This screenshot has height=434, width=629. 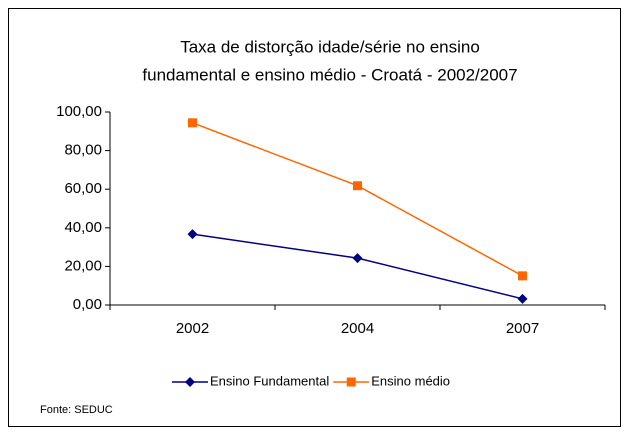 I want to click on x-tick-label: 2002, so click(x=192, y=328).